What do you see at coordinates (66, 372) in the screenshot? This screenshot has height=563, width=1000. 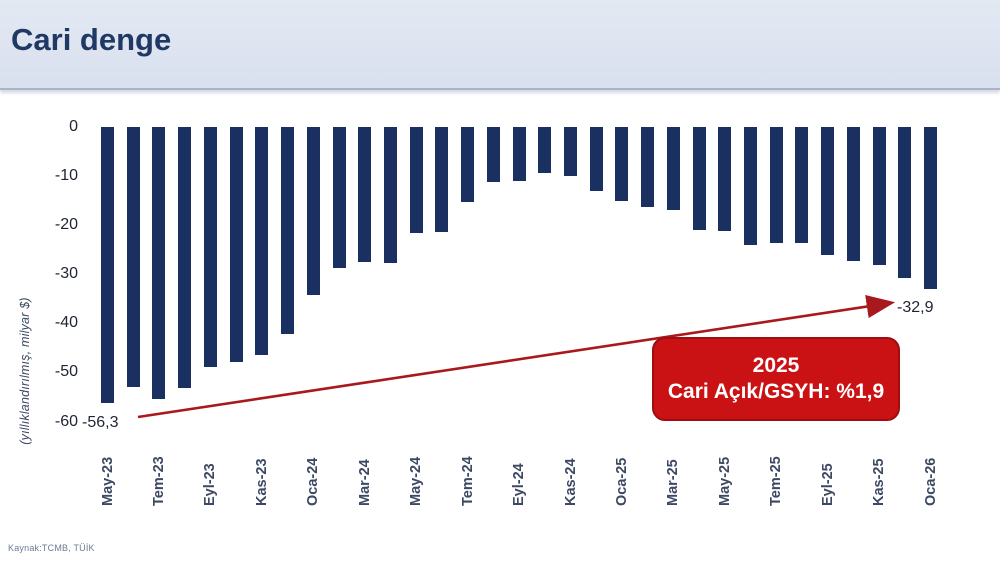 I see `y-tick-label: -50` at bounding box center [66, 372].